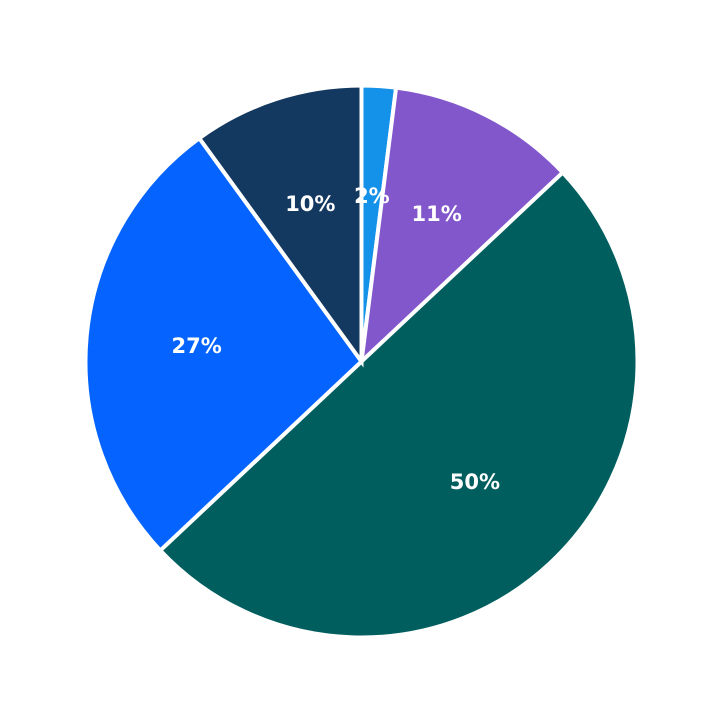 This screenshot has width=723, height=723. Describe the element at coordinates (310, 204) in the screenshot. I see `pie-slice-label-4: 10%` at that location.